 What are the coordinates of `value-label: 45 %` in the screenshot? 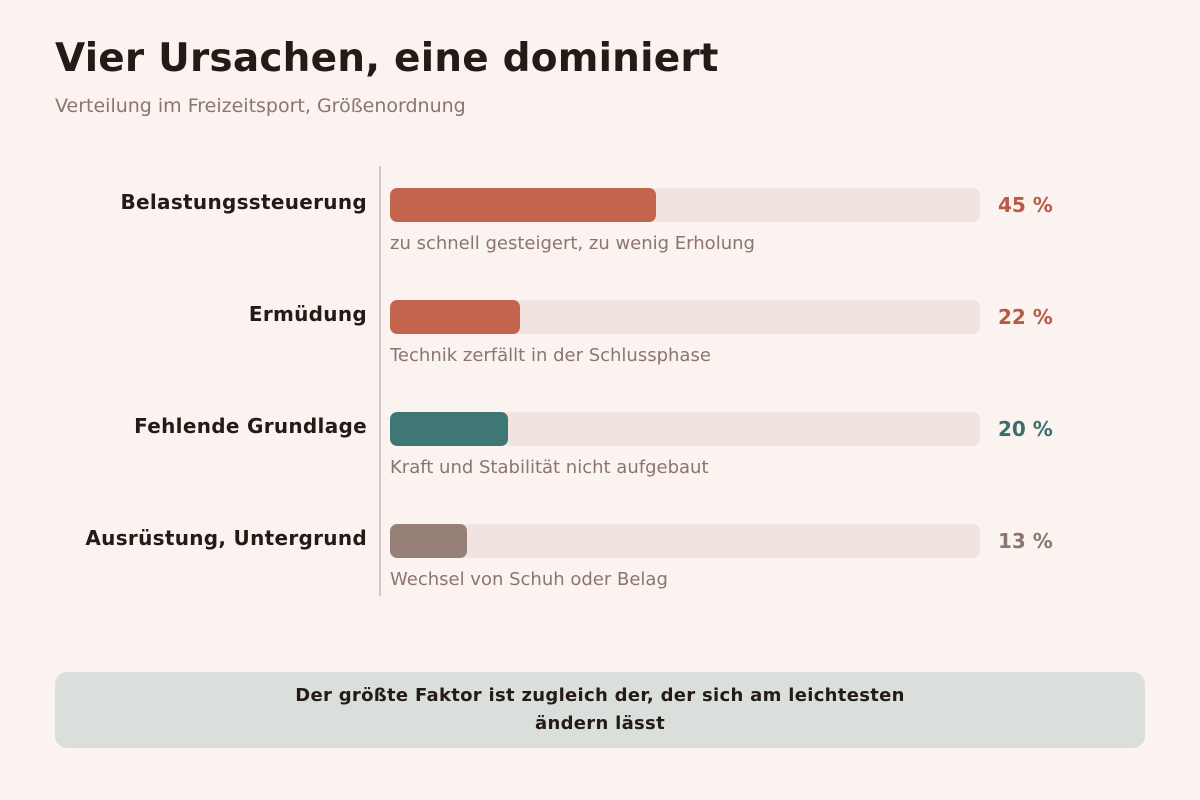 It's located at (1025, 205).